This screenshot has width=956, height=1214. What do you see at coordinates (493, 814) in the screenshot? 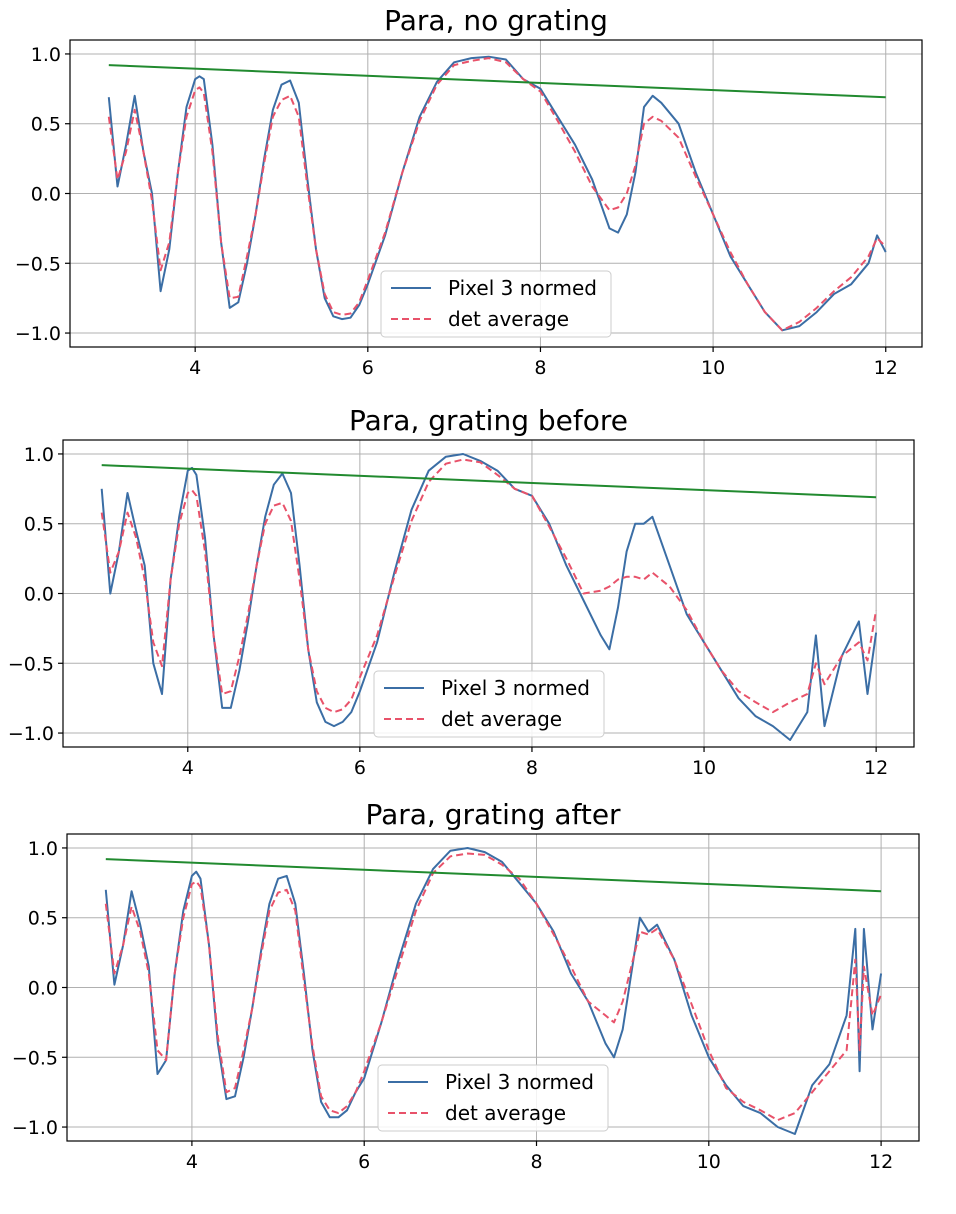
I see `chart-title: Para, grating after` at bounding box center [493, 814].